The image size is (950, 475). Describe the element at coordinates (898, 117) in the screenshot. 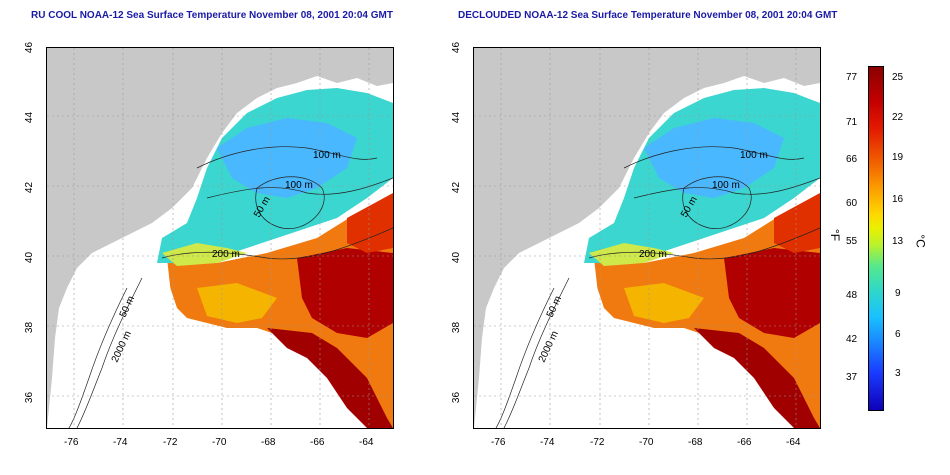

I see `celsius-tick: 22` at that location.